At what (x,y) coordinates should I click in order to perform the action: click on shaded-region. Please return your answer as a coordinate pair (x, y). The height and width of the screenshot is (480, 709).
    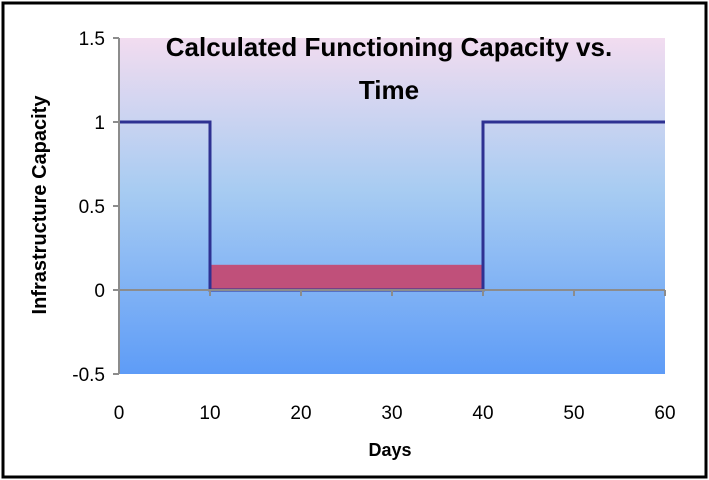
    Looking at the image, I should click on (346, 277).